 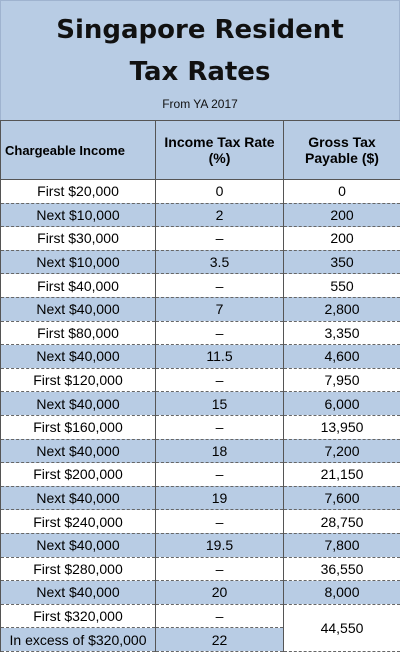 I want to click on table-cell: 11.5, so click(x=219, y=356).